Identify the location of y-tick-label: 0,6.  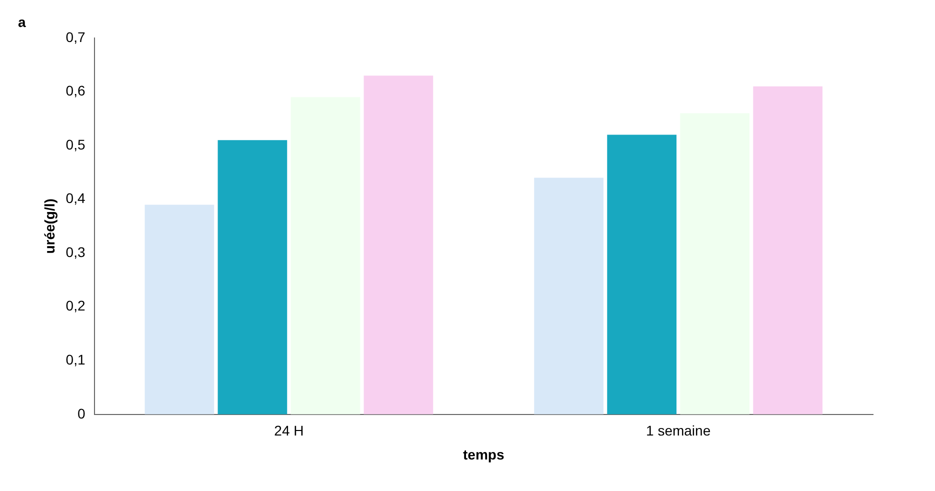
(76, 90).